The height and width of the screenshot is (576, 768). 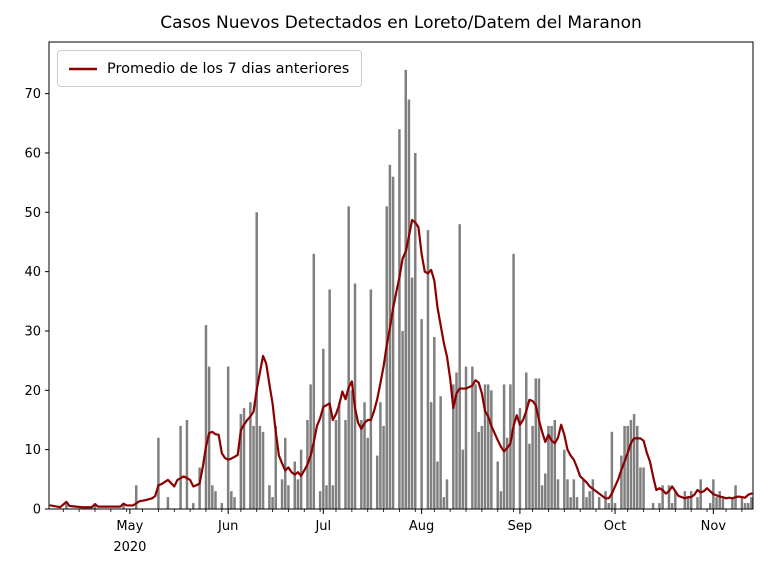 What do you see at coordinates (129, 547) in the screenshot?
I see `x-axis-year-label: 2020` at bounding box center [129, 547].